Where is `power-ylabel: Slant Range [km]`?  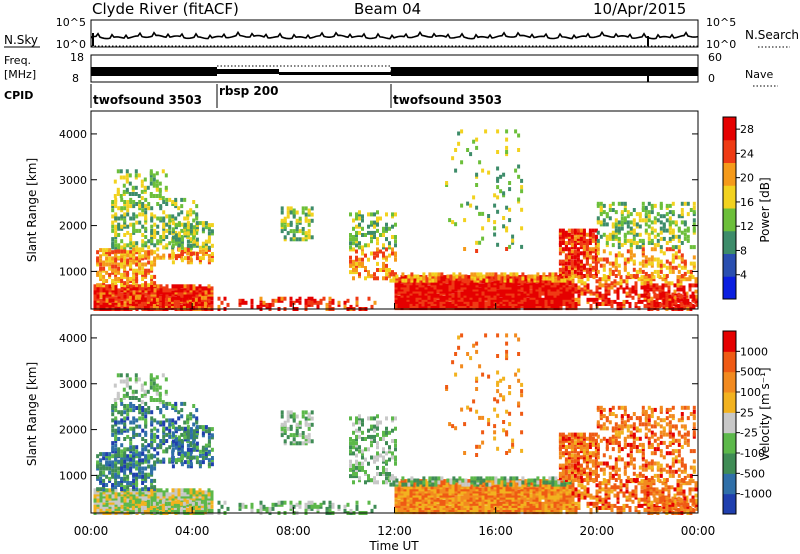
power-ylabel: Slant Range [km] is located at coordinates (32, 210).